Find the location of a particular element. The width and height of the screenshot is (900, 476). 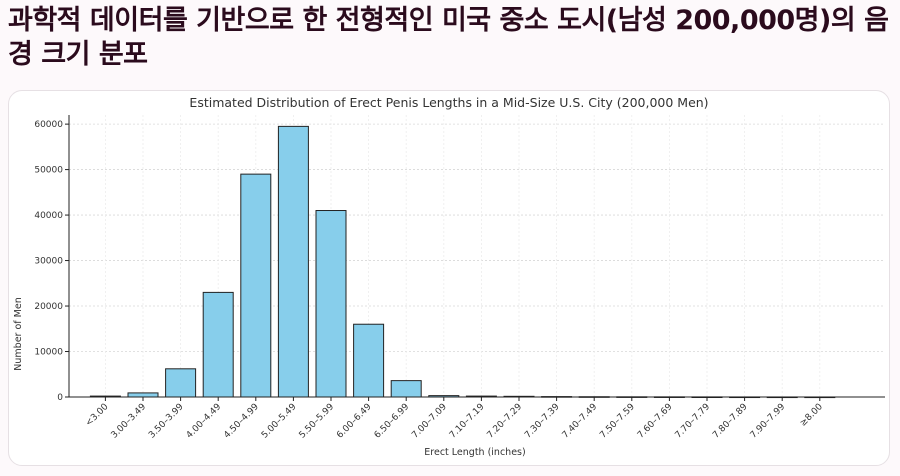

x-tick-label: 6.00–6.49 is located at coordinates (354, 421).